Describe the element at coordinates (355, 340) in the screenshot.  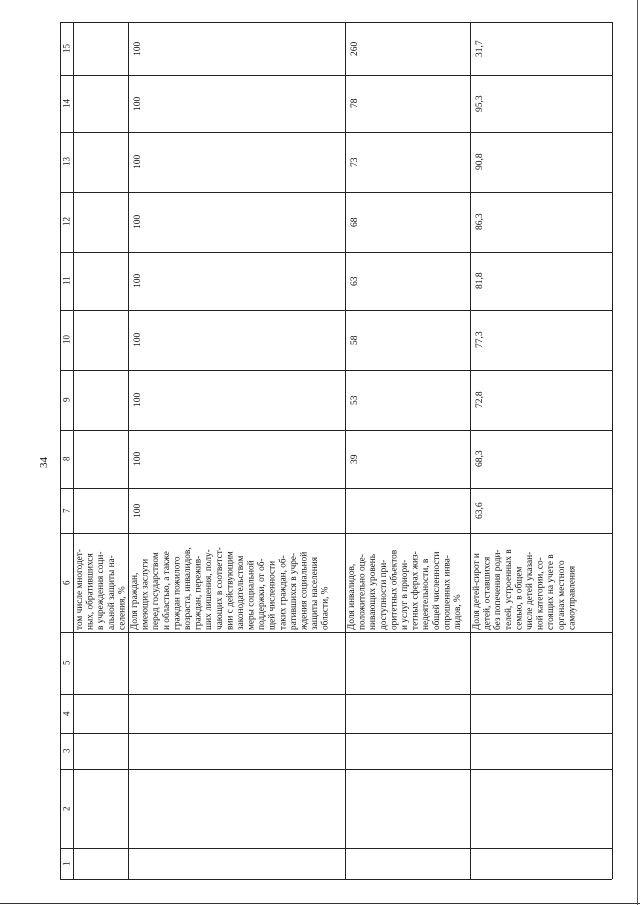
I see `indicator-value: 58` at that location.